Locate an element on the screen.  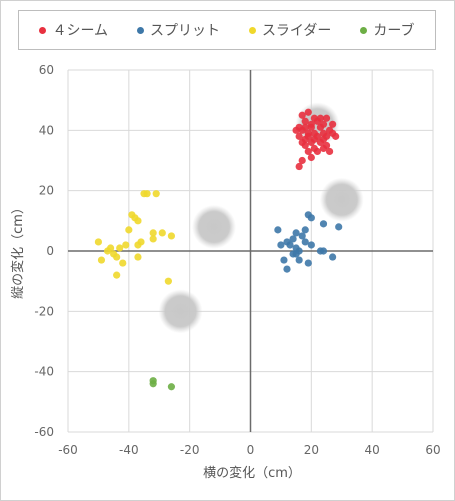
legend-label-curve: カーブ is located at coordinates (394, 31).